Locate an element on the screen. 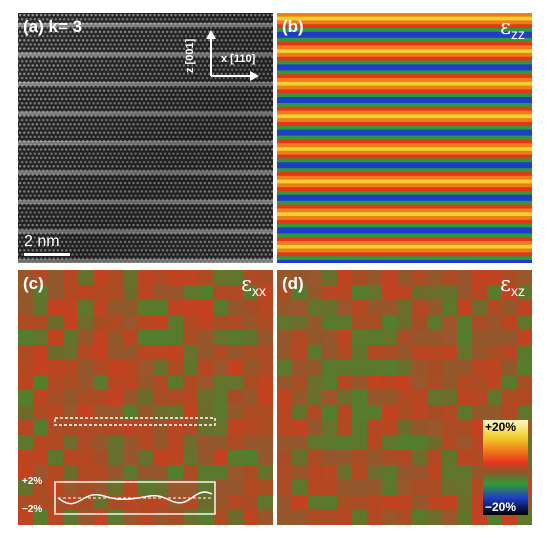 This screenshot has width=550, height=538. profile-curve is located at coordinates (135, 498).